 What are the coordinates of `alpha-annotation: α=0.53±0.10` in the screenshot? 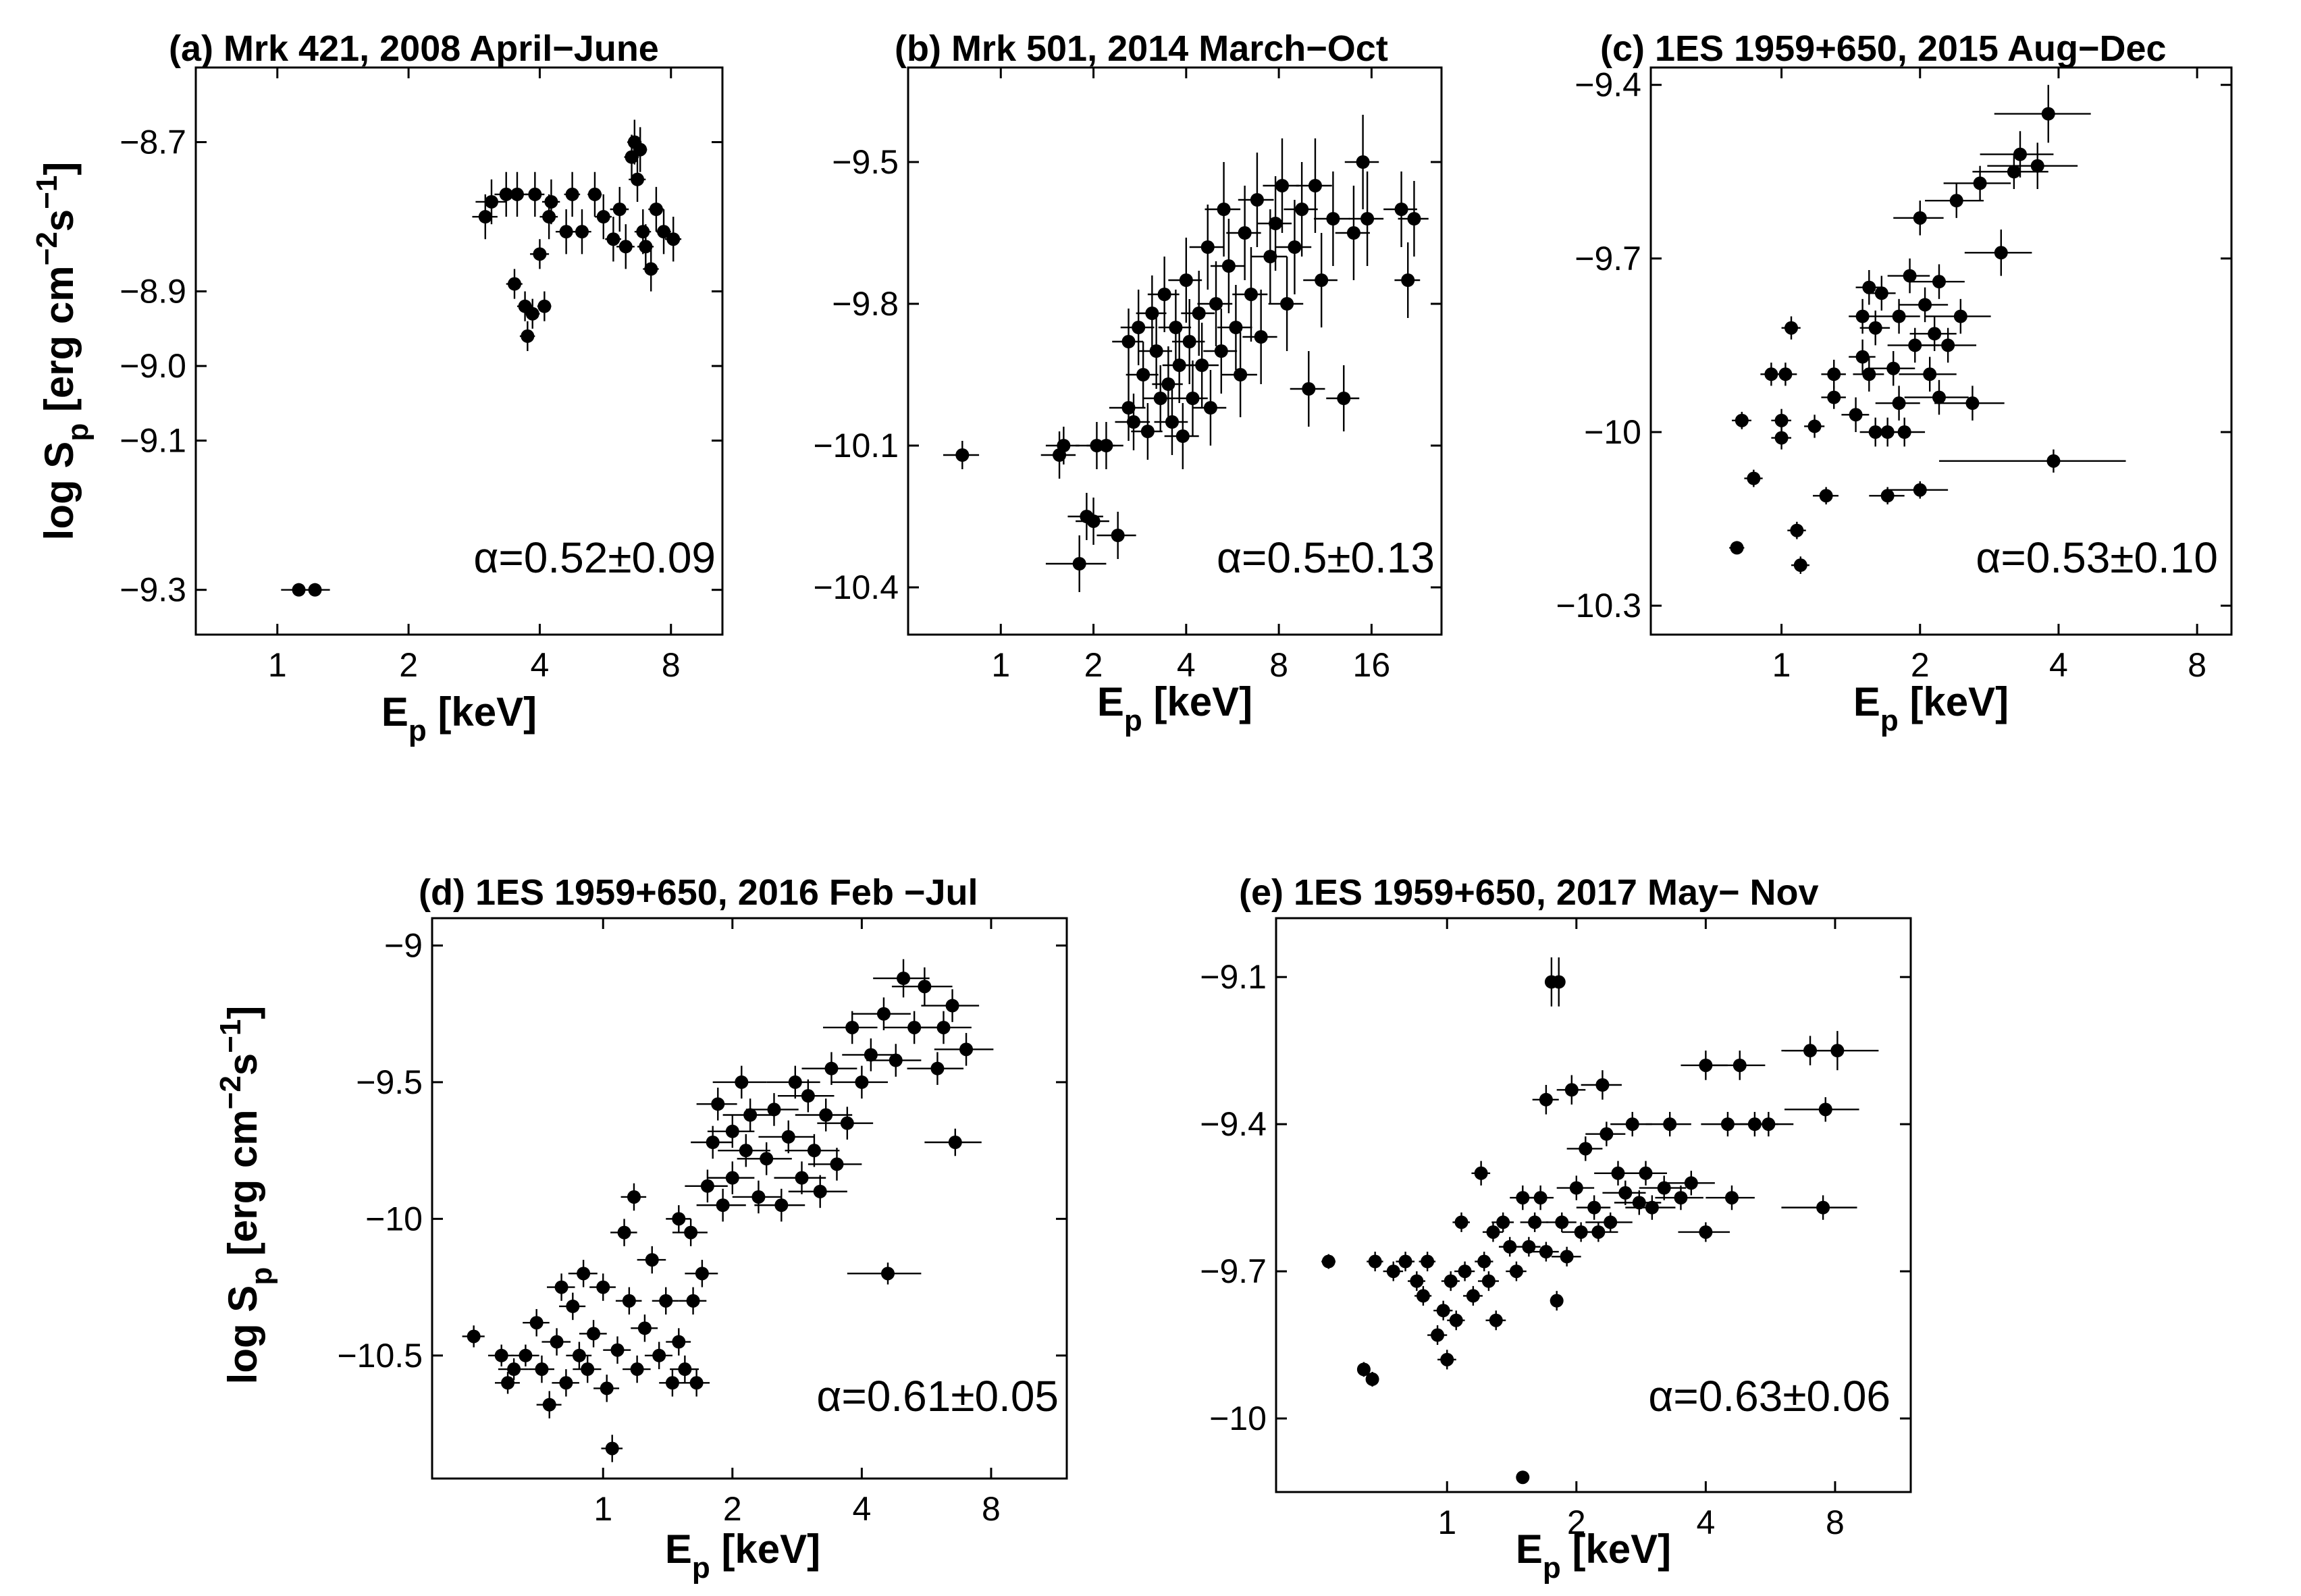 It's located at (2097, 557).